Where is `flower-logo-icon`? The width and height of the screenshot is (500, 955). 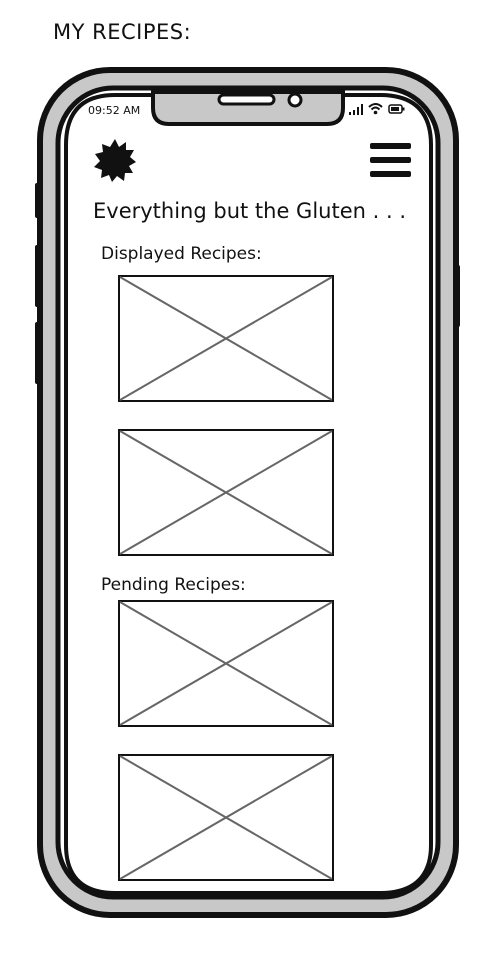 flower-logo-icon is located at coordinates (115, 160).